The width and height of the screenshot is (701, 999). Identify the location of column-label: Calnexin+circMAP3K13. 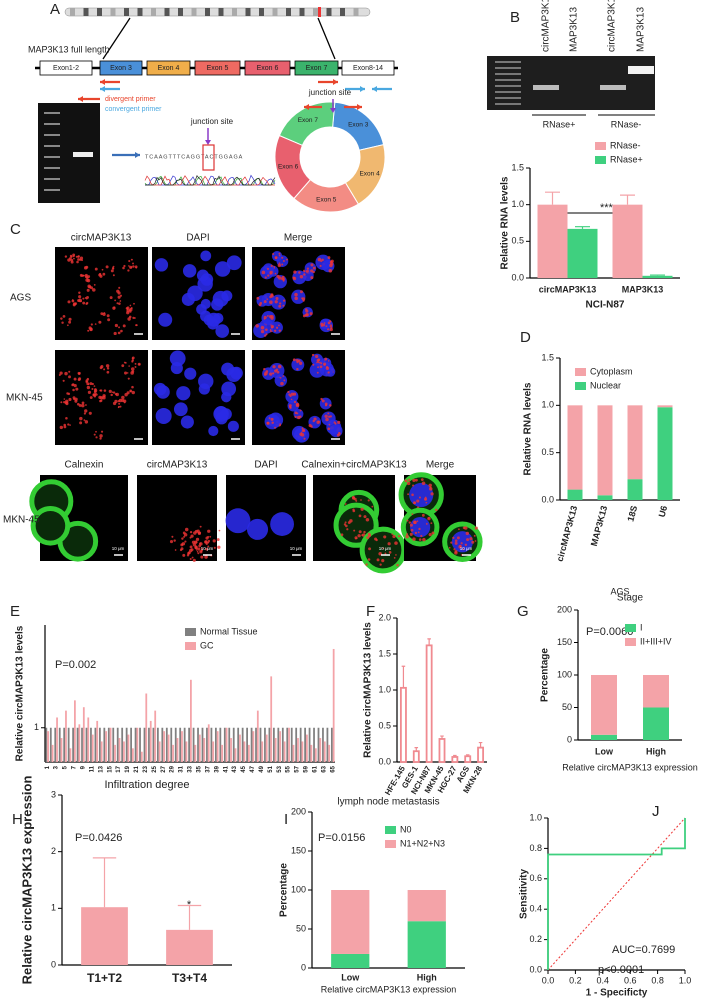
(354, 465).